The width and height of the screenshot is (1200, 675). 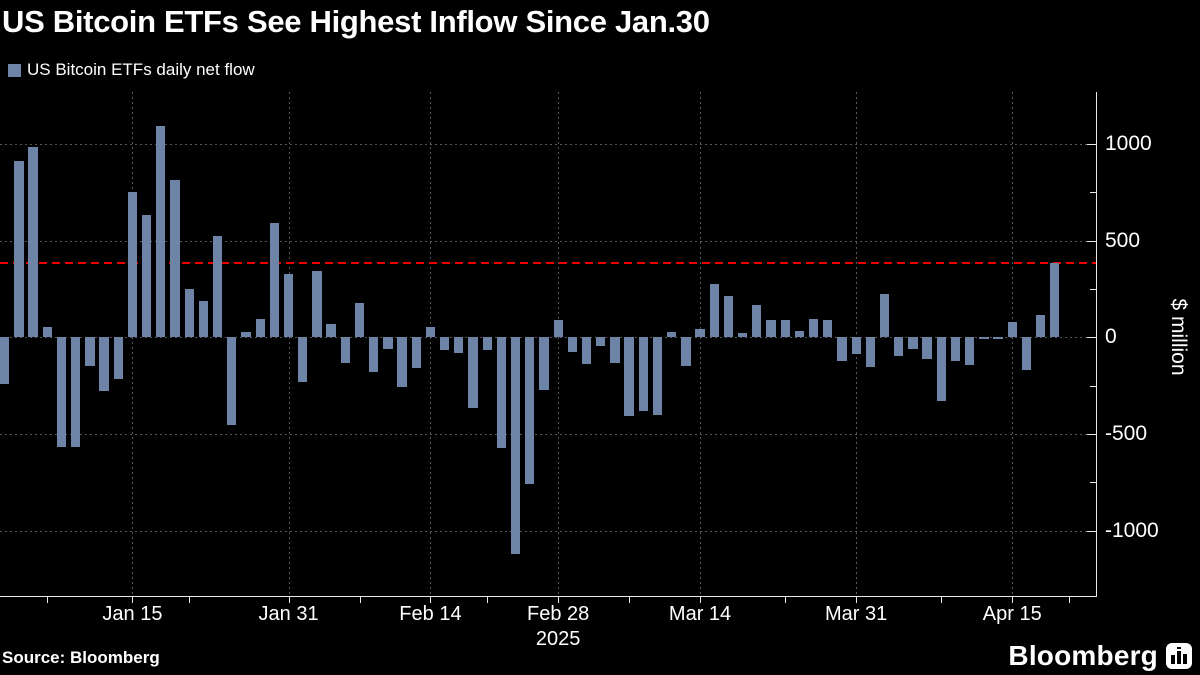 I want to click on x-axis-label: Jan 15, so click(x=132, y=614).